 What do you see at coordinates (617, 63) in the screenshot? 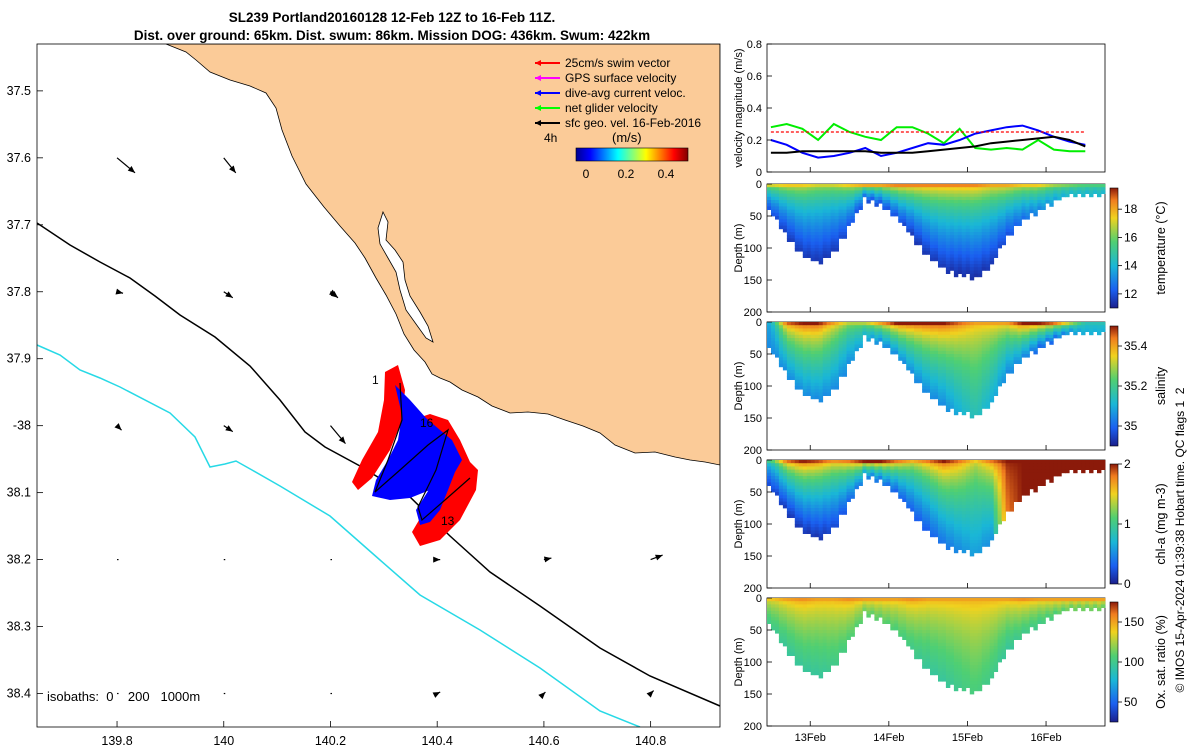
I see `legend-label: 25cm/s swim vector` at bounding box center [617, 63].